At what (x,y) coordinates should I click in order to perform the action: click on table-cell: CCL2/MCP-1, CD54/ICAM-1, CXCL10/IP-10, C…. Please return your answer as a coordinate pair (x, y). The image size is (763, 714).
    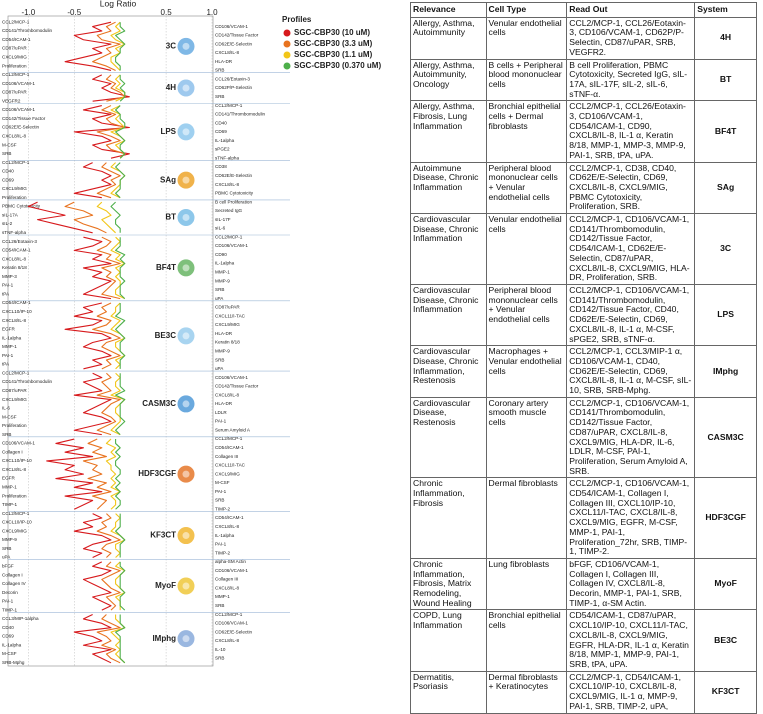
    Looking at the image, I should click on (631, 692).